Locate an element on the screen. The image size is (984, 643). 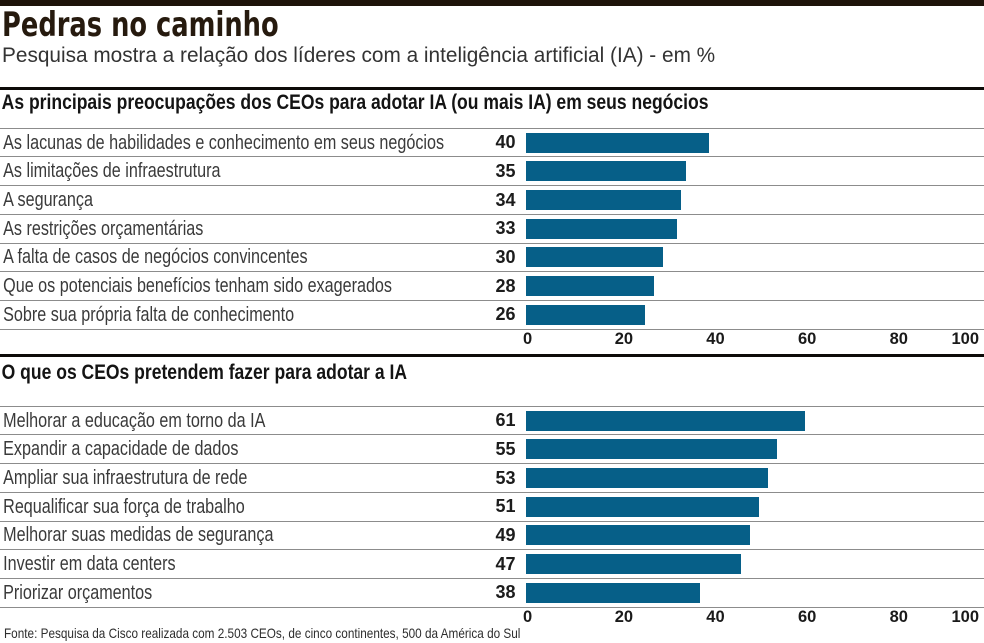
bar-label: Expandir a capacidade de dados is located at coordinates (121, 449).